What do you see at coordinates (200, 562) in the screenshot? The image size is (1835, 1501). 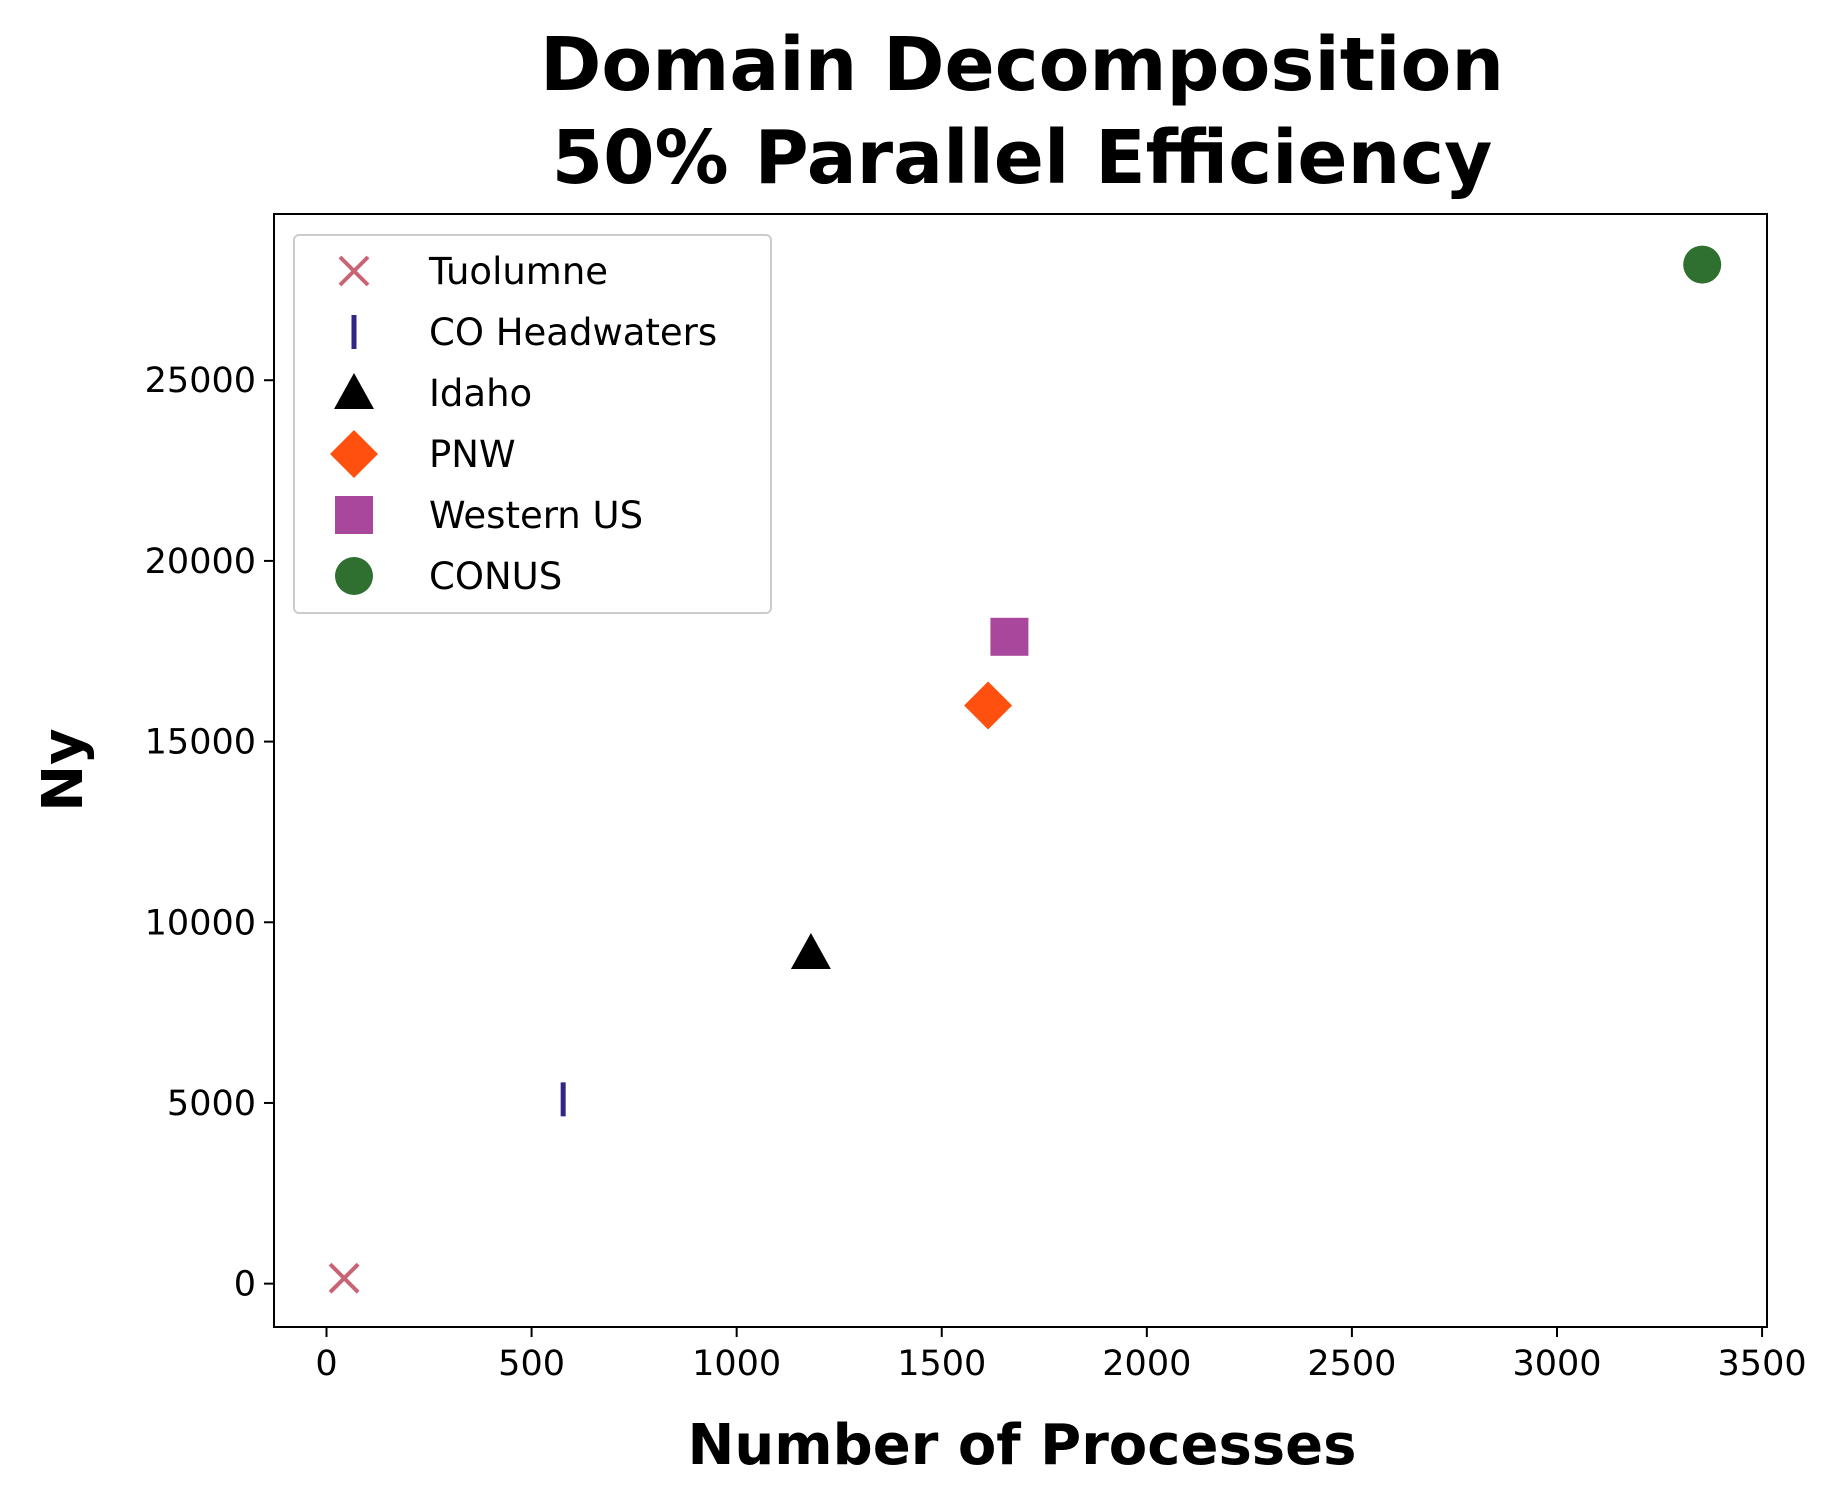 I see `y-tick-label: 20000` at bounding box center [200, 562].